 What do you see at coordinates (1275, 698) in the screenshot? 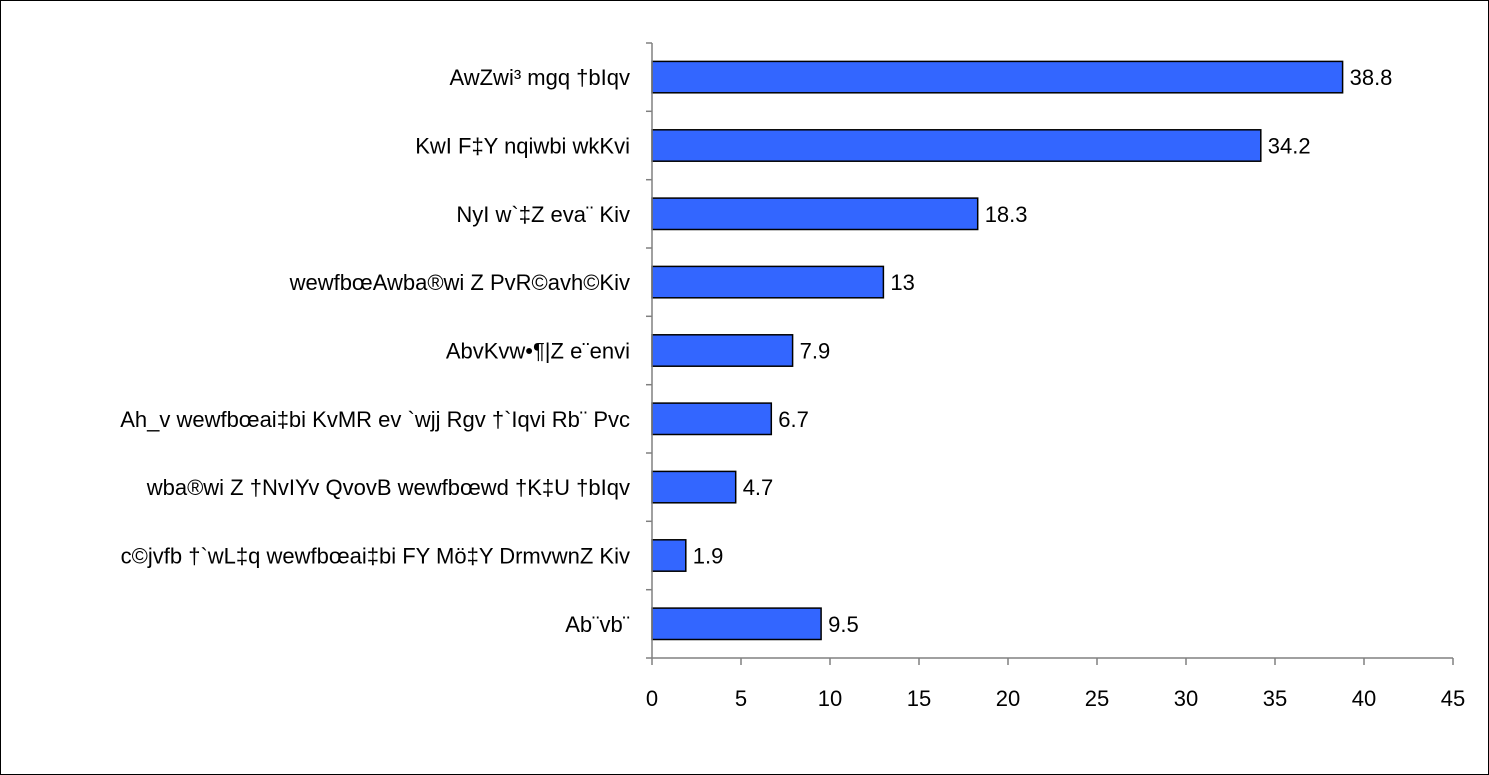
I see `x-tick-label-7: 35` at bounding box center [1275, 698].